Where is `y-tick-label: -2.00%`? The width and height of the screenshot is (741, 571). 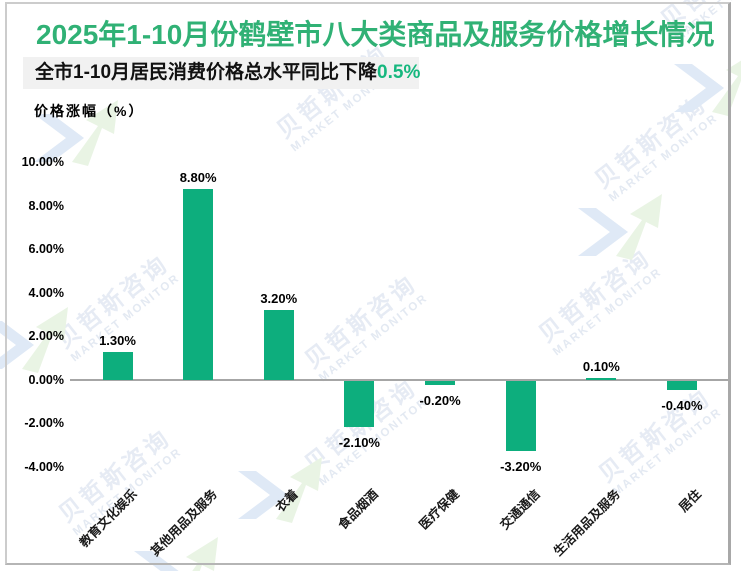
y-tick-label: -2.00% is located at coordinates (44, 423).